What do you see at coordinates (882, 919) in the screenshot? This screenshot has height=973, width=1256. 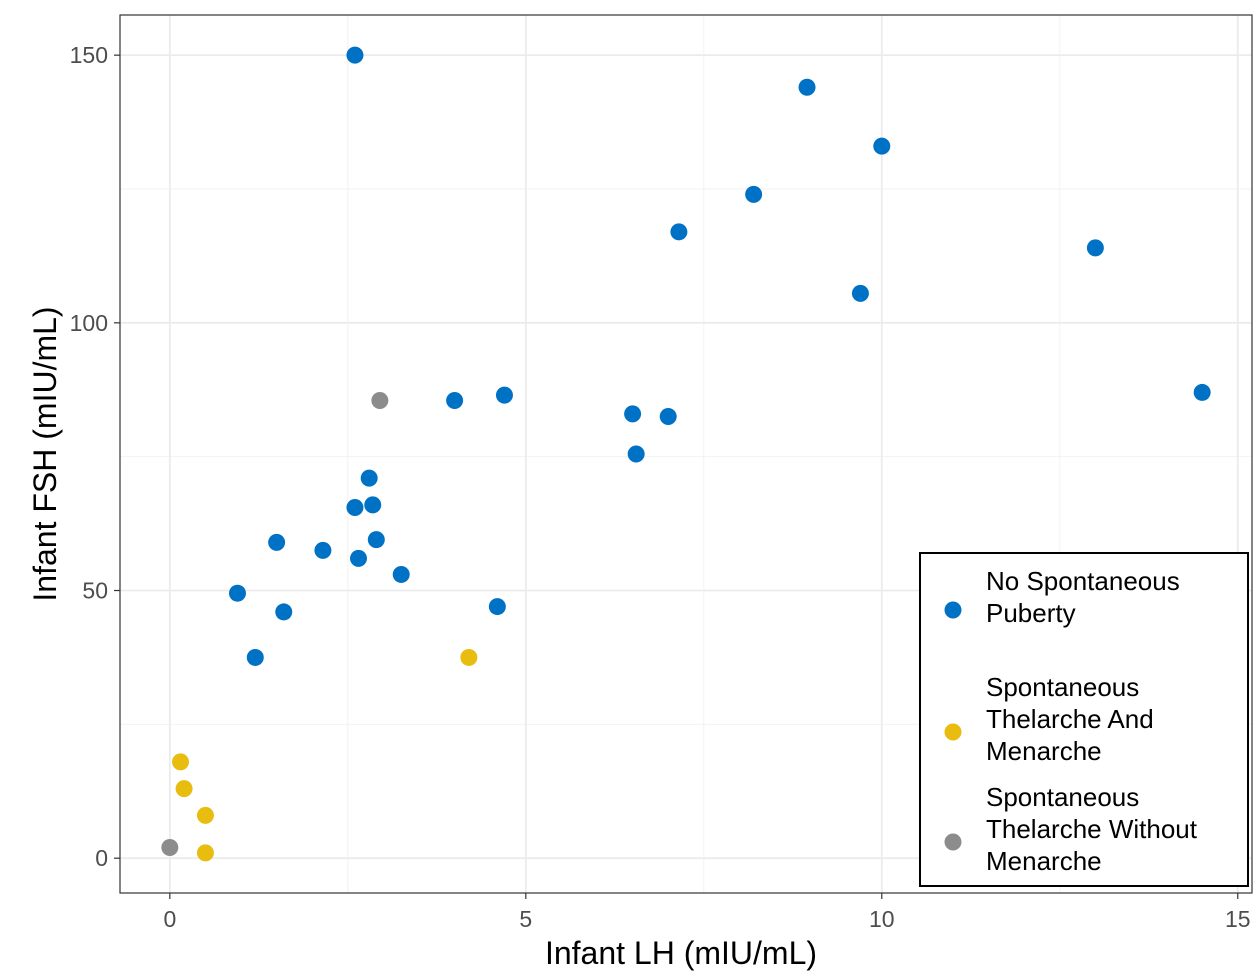 I see `x-tick-label: 10` at bounding box center [882, 919].